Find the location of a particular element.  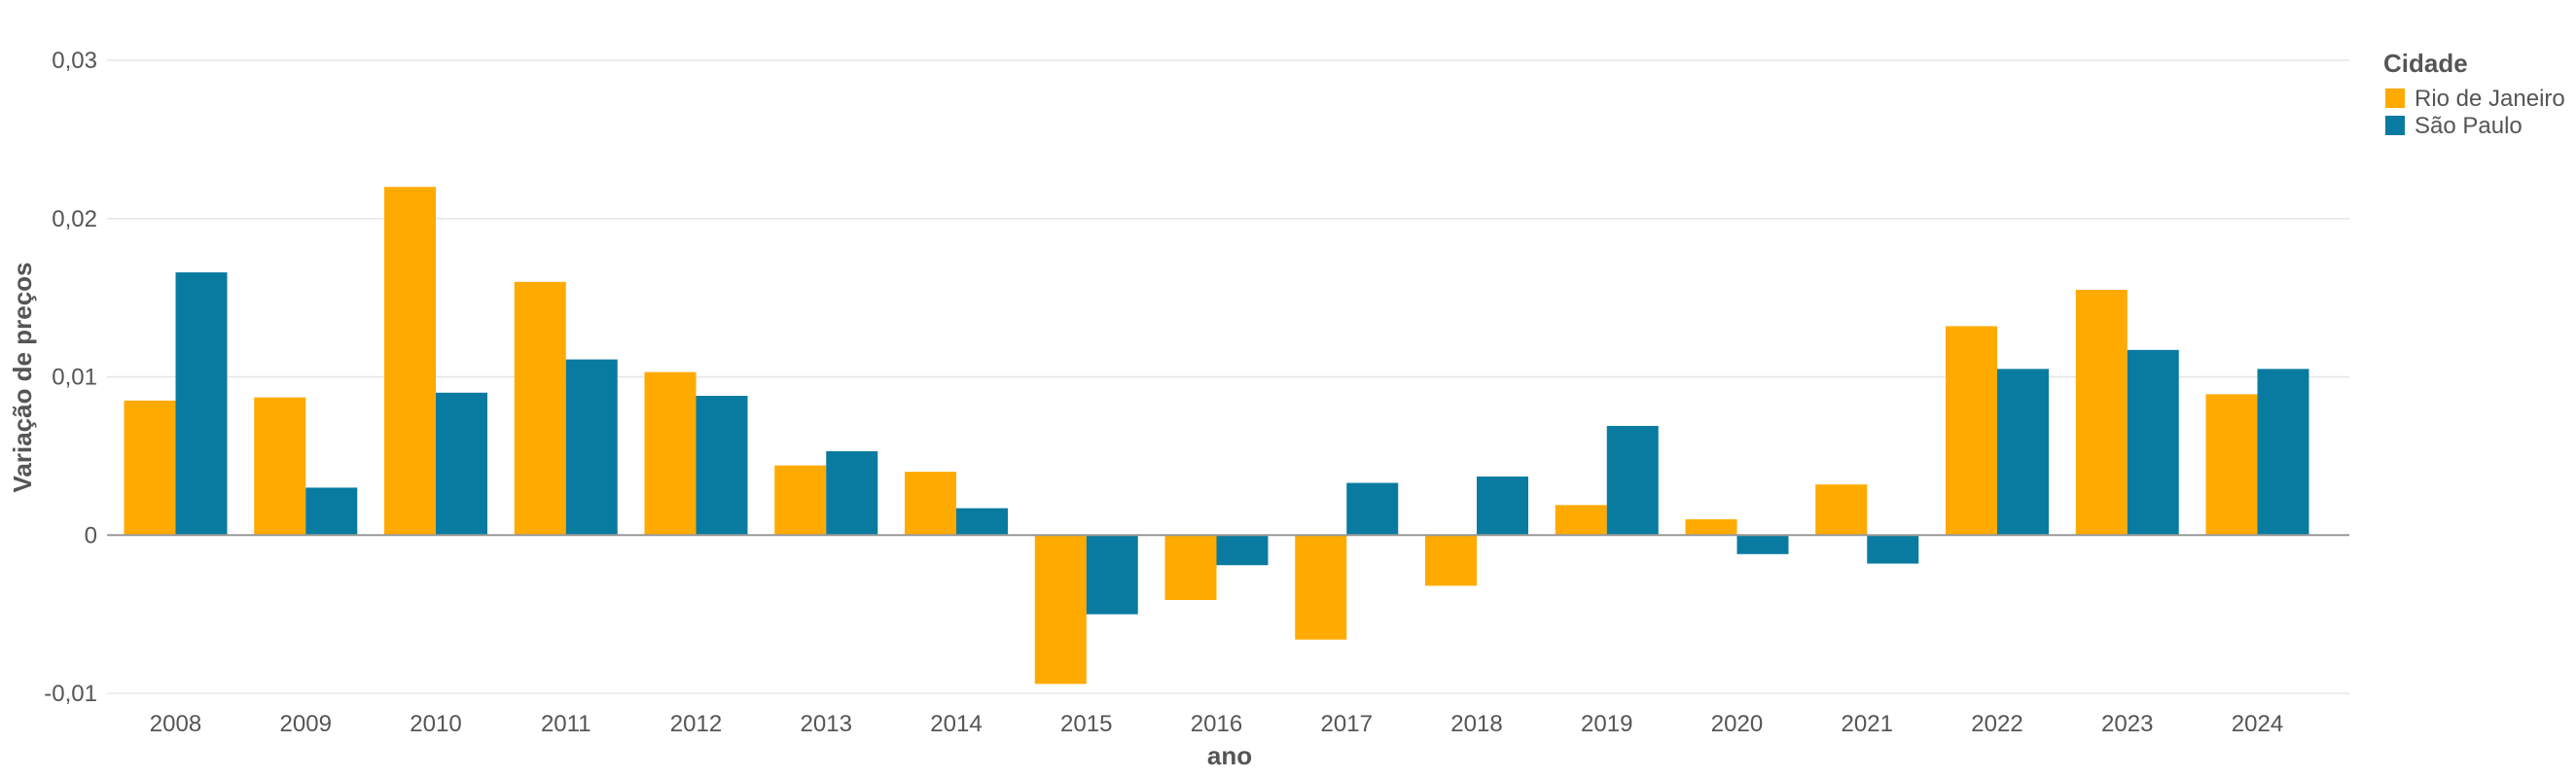

bar-s-o-paulo-2009 is located at coordinates (331, 512).